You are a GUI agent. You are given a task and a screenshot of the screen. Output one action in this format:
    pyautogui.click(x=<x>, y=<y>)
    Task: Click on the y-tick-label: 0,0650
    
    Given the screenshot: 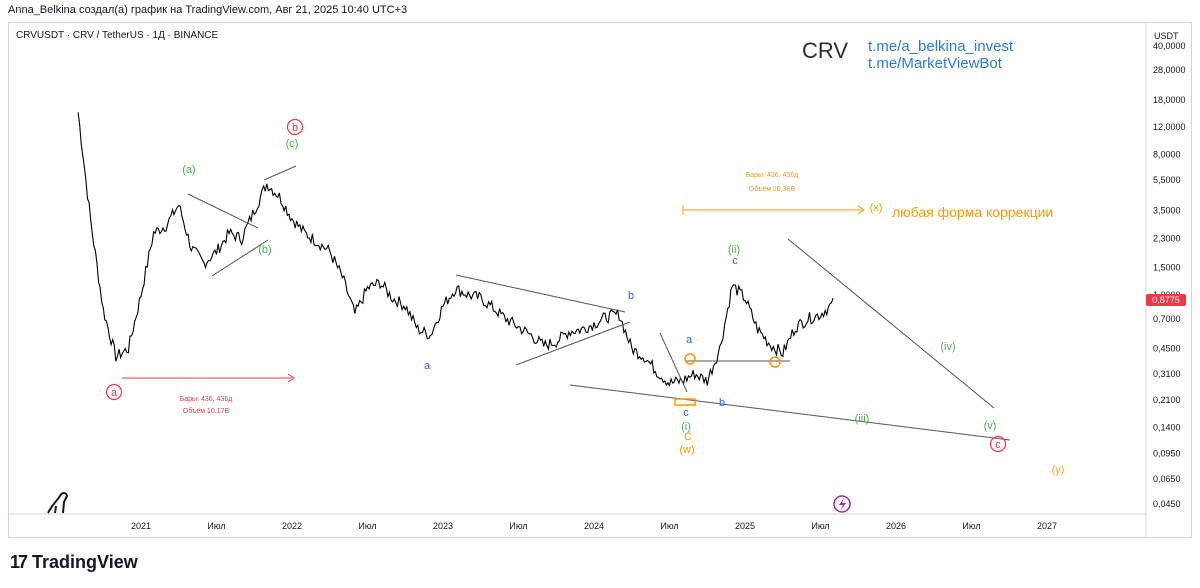 What is the action you would take?
    pyautogui.click(x=1167, y=479)
    